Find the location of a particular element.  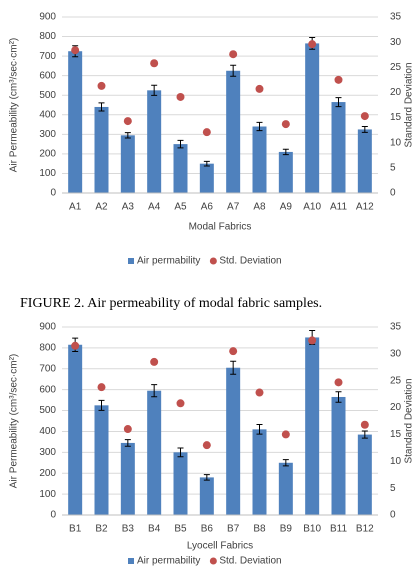

x-tick-label: B12 is located at coordinates (365, 529).